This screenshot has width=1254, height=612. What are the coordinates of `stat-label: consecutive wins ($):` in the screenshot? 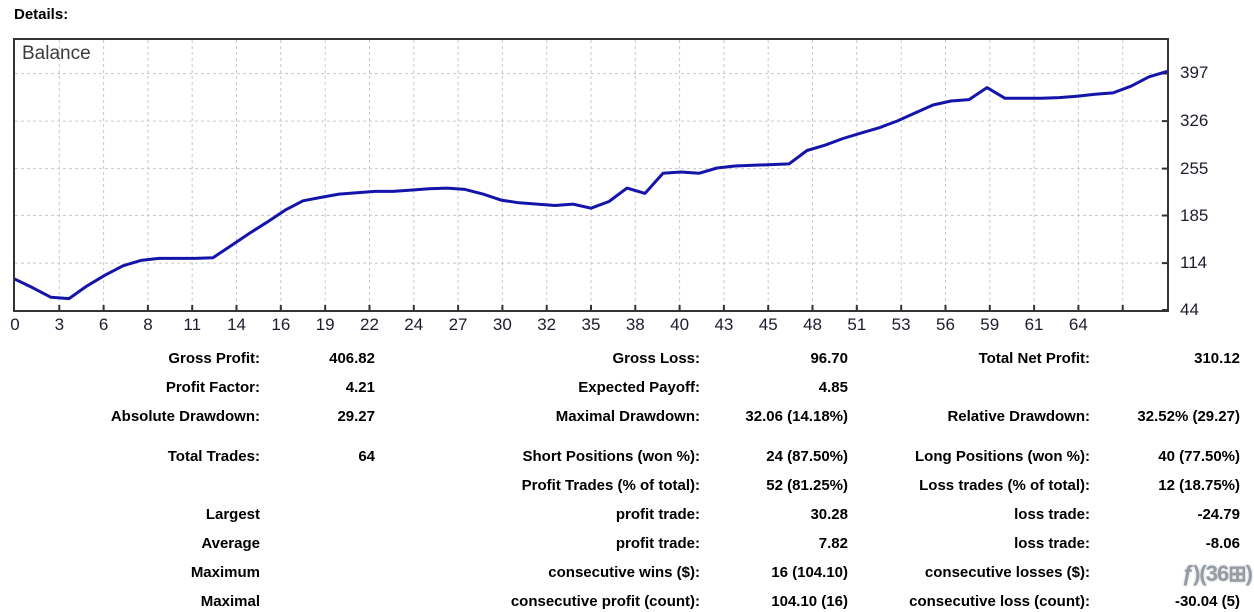 It's located at (624, 572).